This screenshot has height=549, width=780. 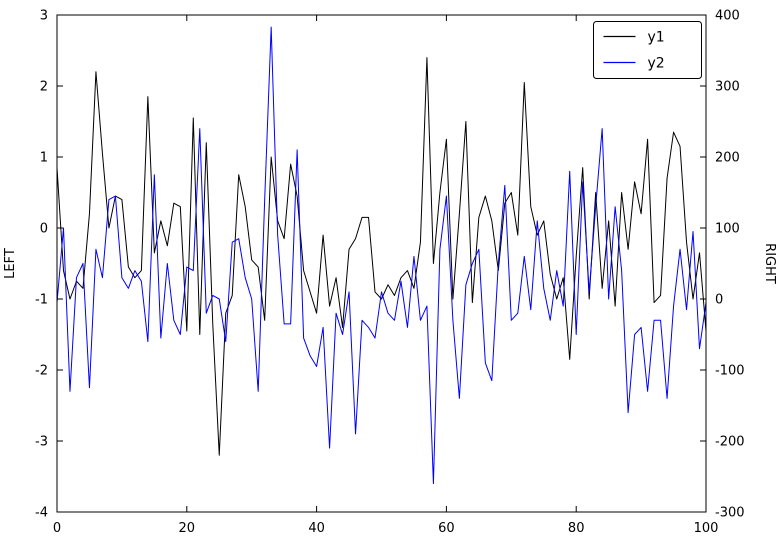 What do you see at coordinates (730, 442) in the screenshot?
I see `right-tick-label: -200` at bounding box center [730, 442].